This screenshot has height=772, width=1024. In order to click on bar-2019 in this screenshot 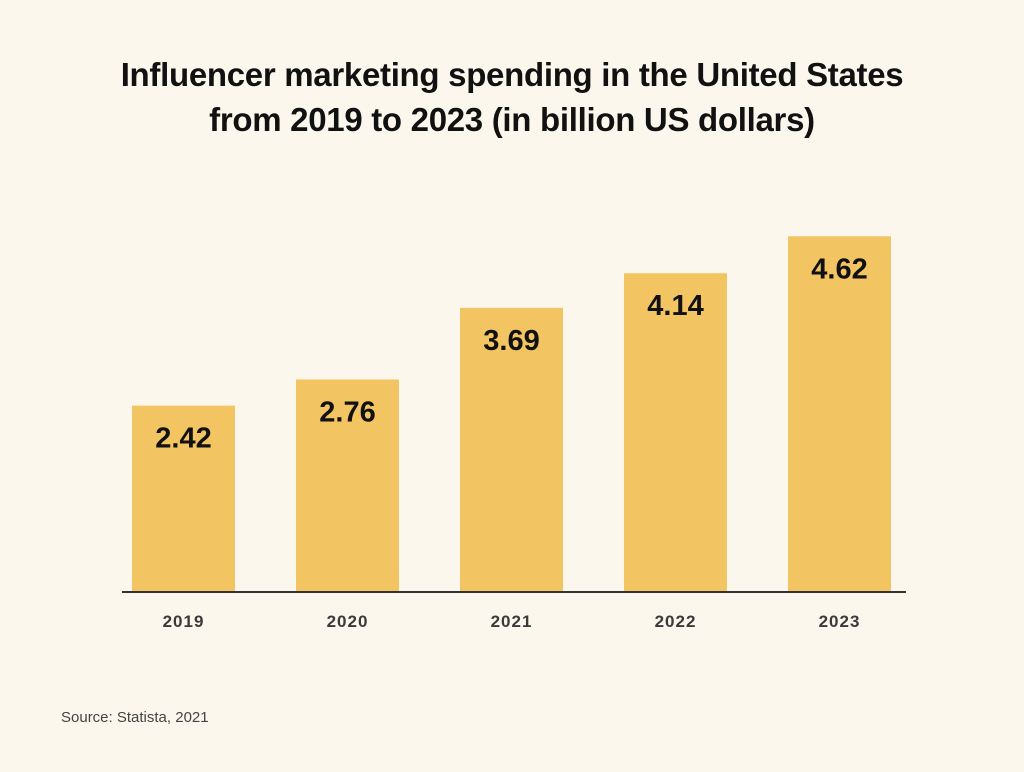, I will do `click(183, 498)`.